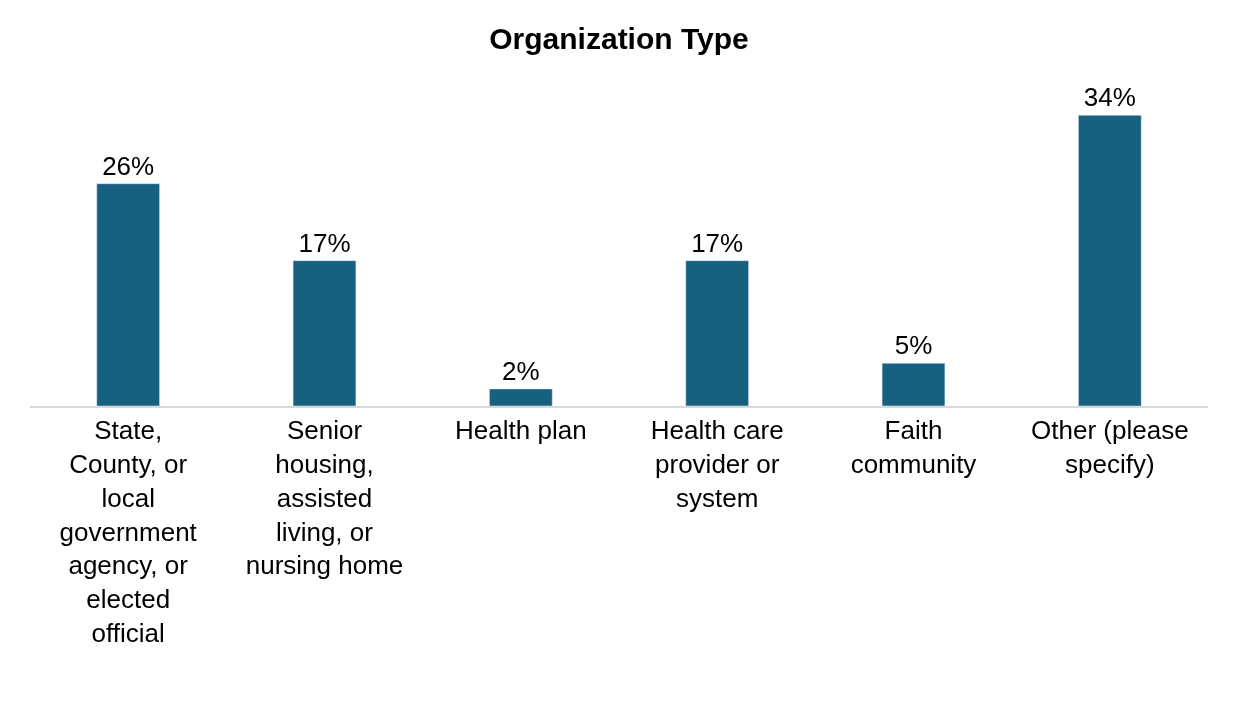 This screenshot has height=706, width=1238. Describe the element at coordinates (913, 447) in the screenshot. I see `x-tick-label: Faith community` at that location.